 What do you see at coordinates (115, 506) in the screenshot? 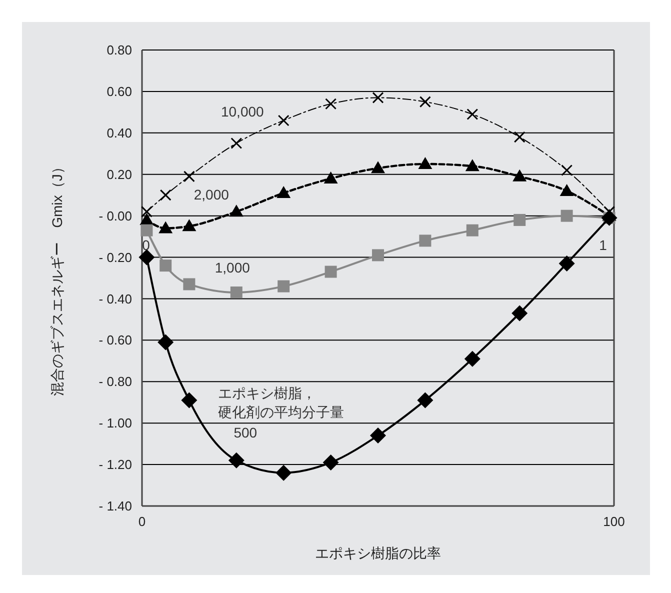
I see `y-tick-label: - 1.40` at bounding box center [115, 506].